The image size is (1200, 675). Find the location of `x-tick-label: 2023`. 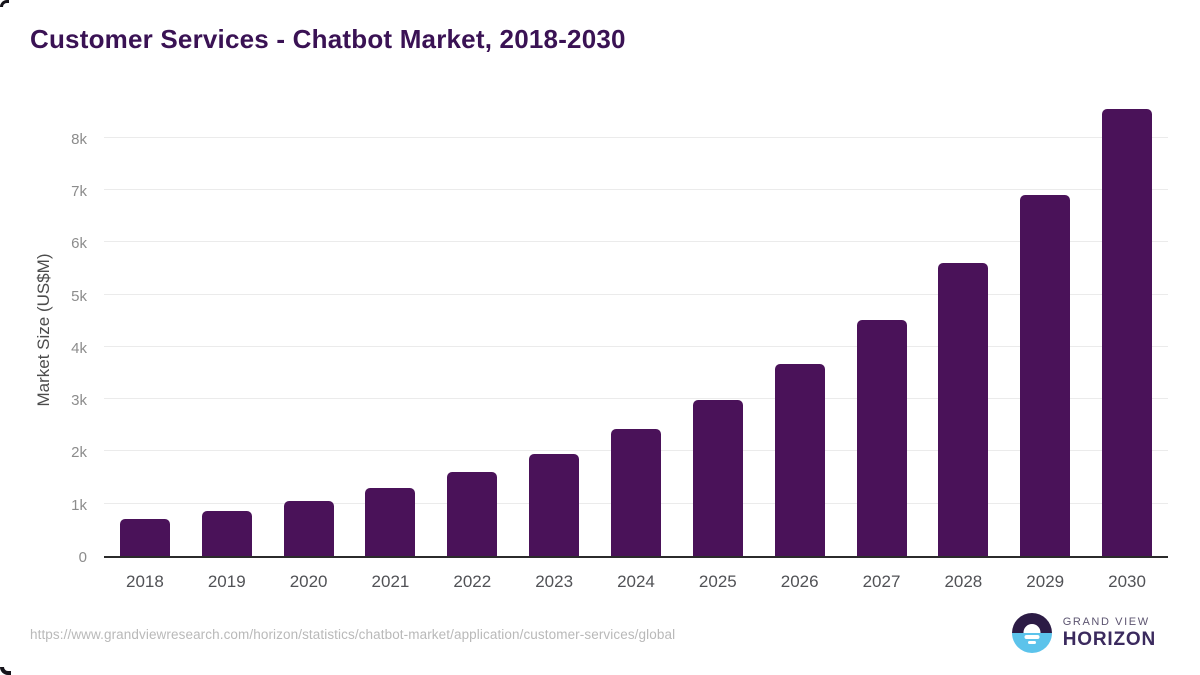

x-tick-label: 2023 is located at coordinates (554, 581).